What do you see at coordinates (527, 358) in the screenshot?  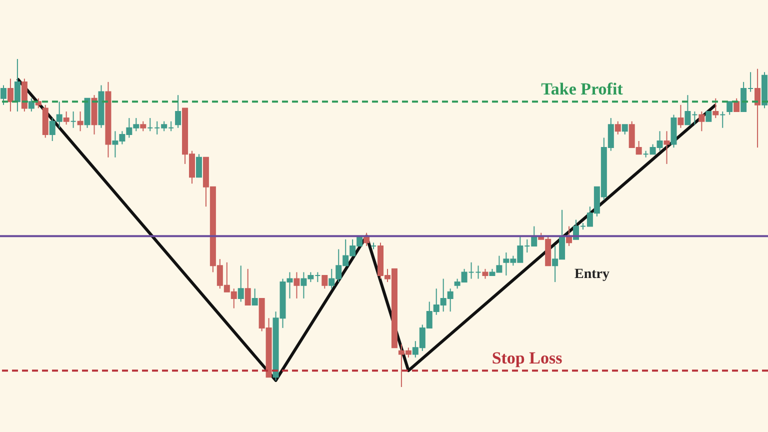 I see `ref-line-label: Stop Loss` at bounding box center [527, 358].